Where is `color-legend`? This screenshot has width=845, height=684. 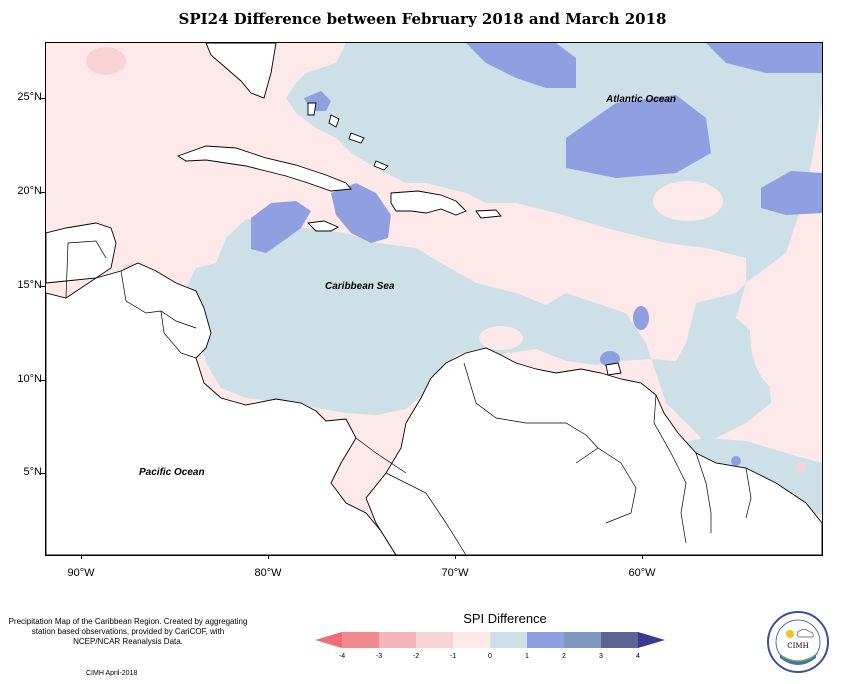
color-legend is located at coordinates (490, 640).